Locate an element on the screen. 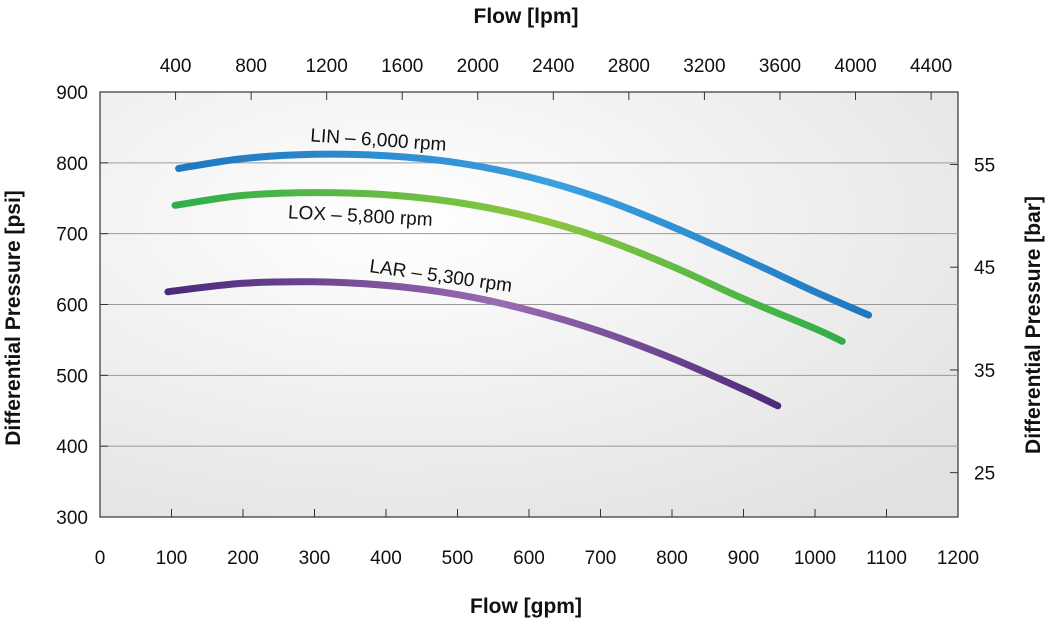  bottom-axis-tick-label: 400 is located at coordinates (386, 558).